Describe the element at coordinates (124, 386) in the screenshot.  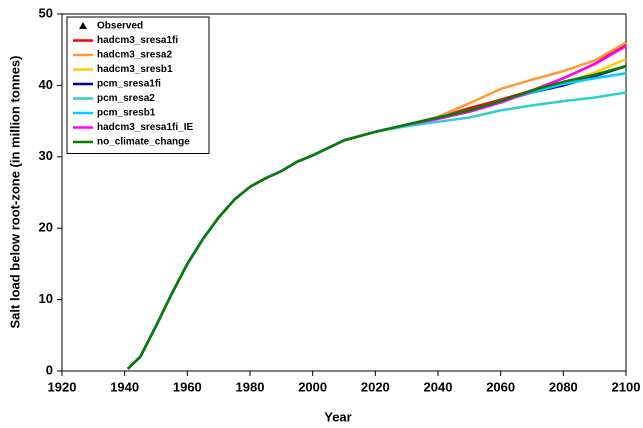
I see `x-tick-label: 1940` at that location.